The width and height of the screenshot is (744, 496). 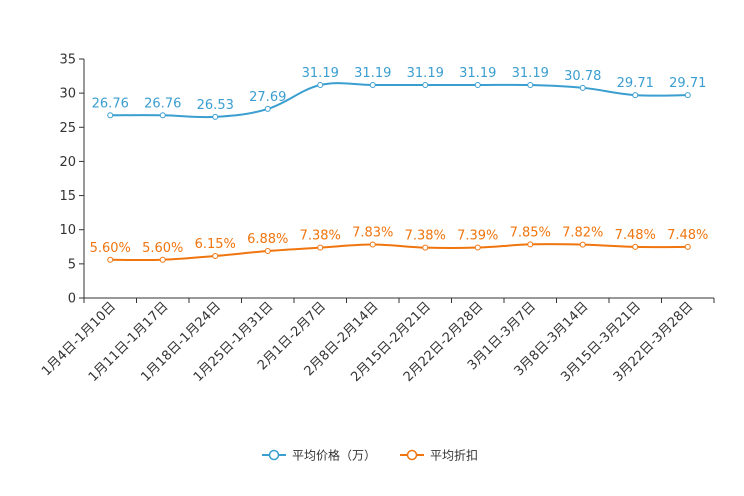 What do you see at coordinates (67, 128) in the screenshot?
I see `y-tick-label: 25` at bounding box center [67, 128].